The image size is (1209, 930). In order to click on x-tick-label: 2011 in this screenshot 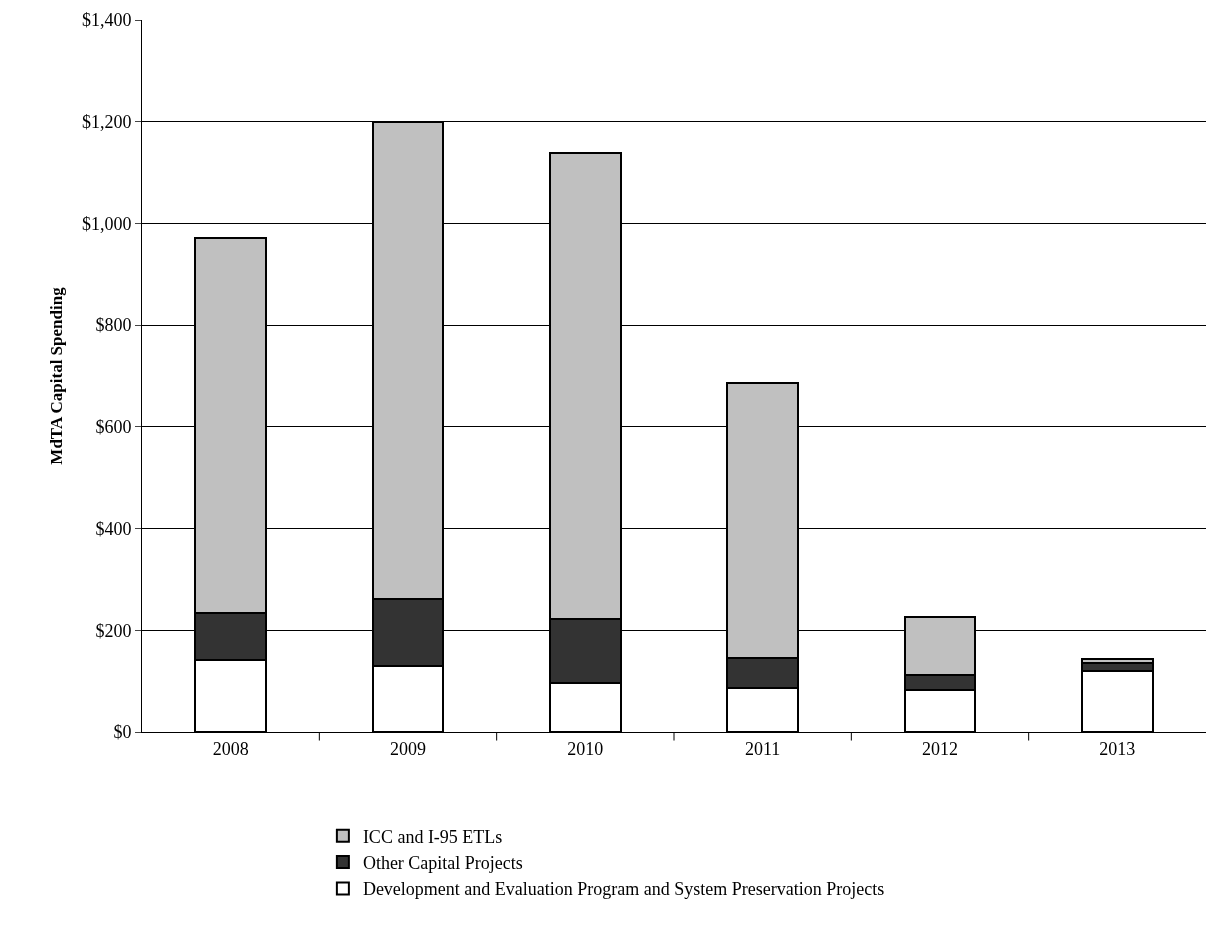, I will do `click(763, 748)`.